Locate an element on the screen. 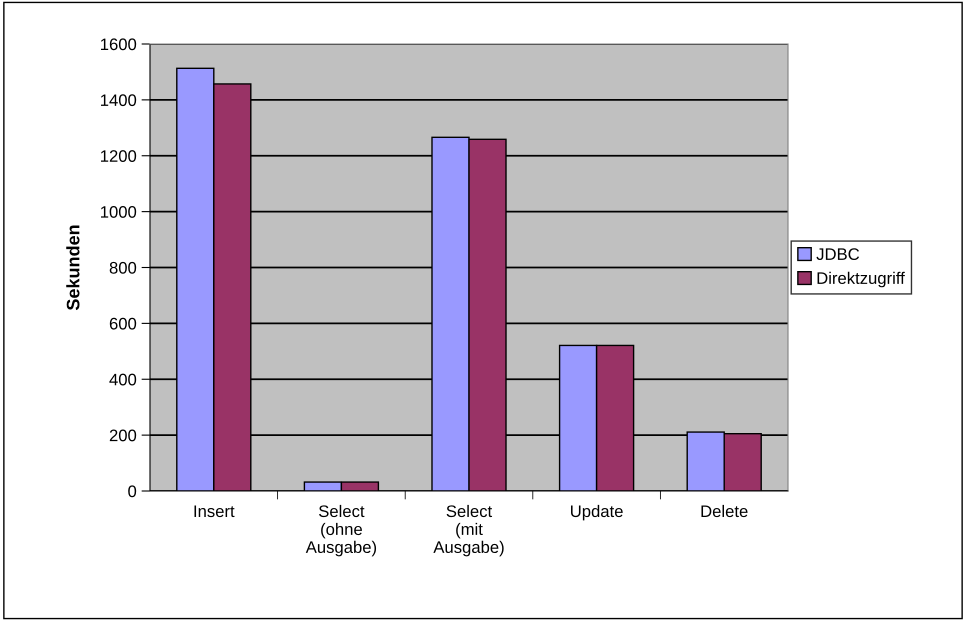 The width and height of the screenshot is (966, 621). y-tick-label: 1000 is located at coordinates (118, 212).